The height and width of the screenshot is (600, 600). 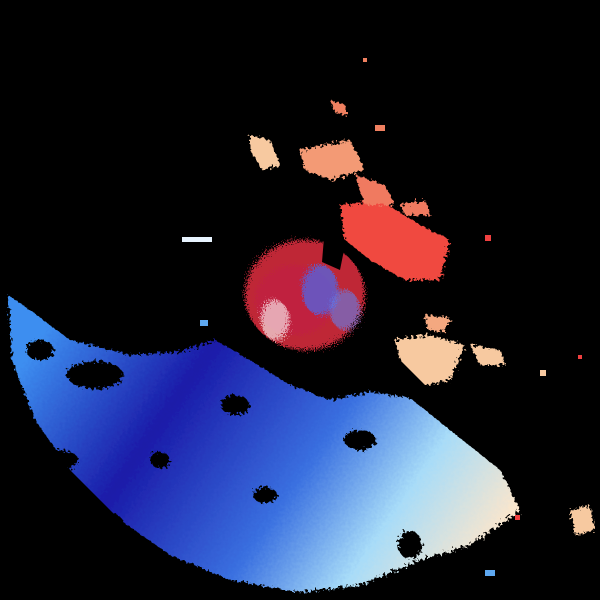 What do you see at coordinates (333, 247) in the screenshot?
I see `clutter-gap` at bounding box center [333, 247].